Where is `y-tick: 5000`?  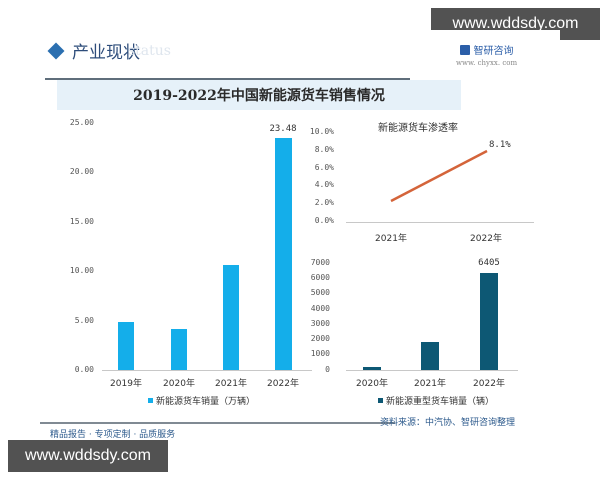
y-tick: 5000 is located at coordinates (320, 292).